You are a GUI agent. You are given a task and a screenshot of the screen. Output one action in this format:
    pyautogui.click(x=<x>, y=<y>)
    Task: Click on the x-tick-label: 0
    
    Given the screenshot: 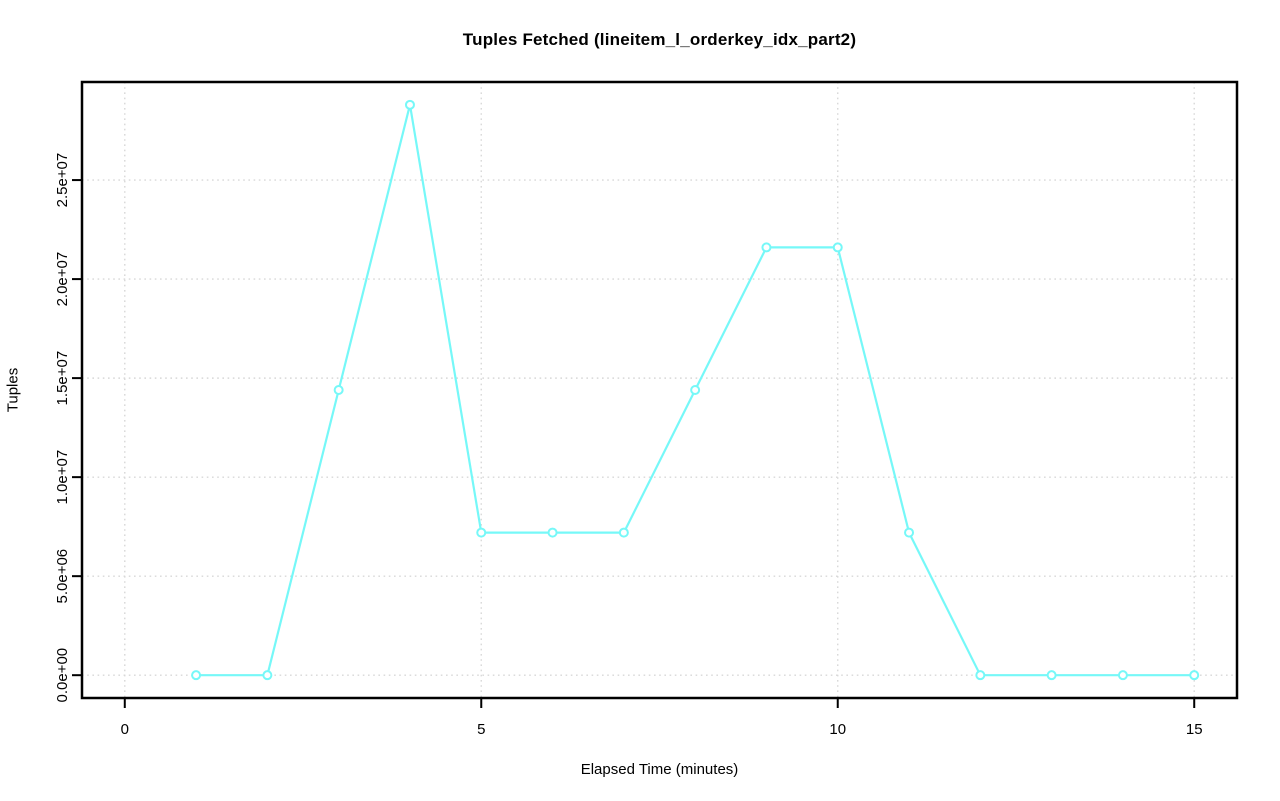 What is the action you would take?
    pyautogui.click(x=125, y=729)
    